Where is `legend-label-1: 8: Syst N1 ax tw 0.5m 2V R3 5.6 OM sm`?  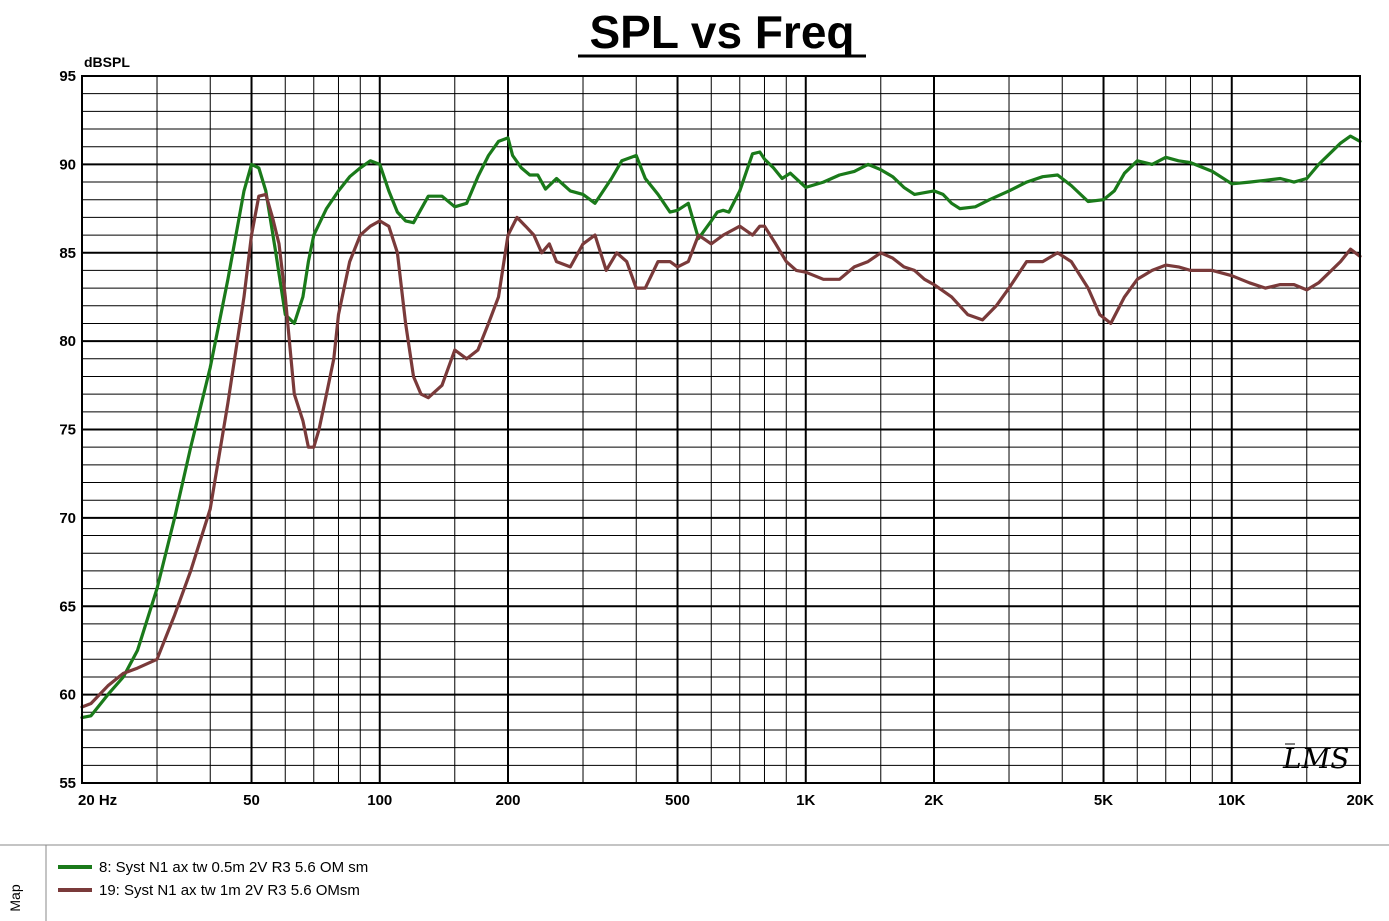
legend-label-1: 8: Syst N1 ax tw 0.5m 2V R3 5.6 OM sm is located at coordinates (233, 867).